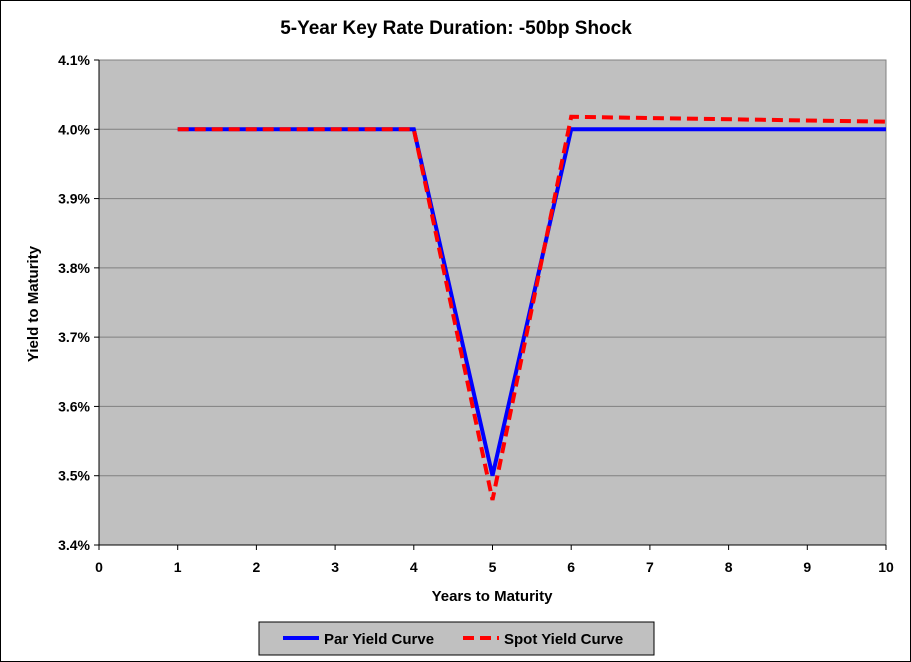  What do you see at coordinates (729, 567) in the screenshot?
I see `x-tick-label: 8` at bounding box center [729, 567].